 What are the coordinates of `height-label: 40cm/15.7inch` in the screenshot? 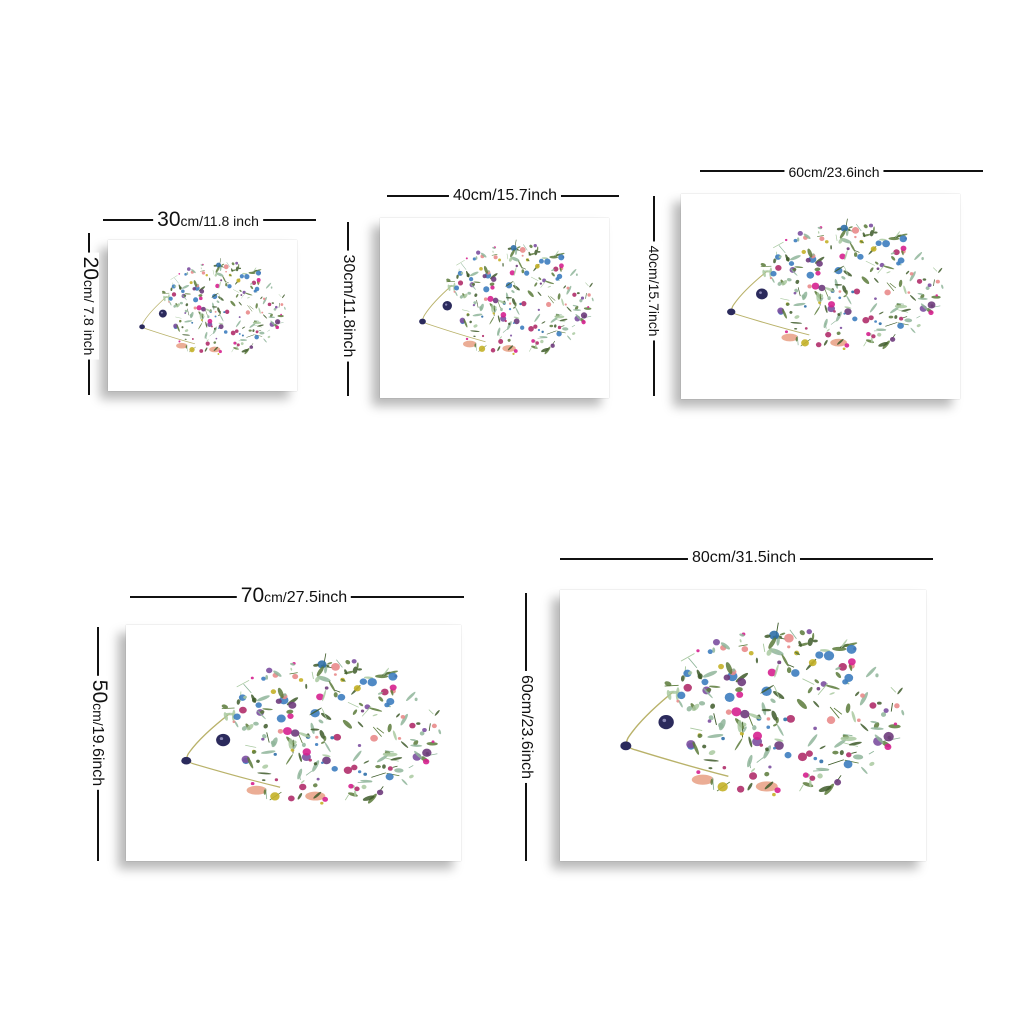 It's located at (654, 291).